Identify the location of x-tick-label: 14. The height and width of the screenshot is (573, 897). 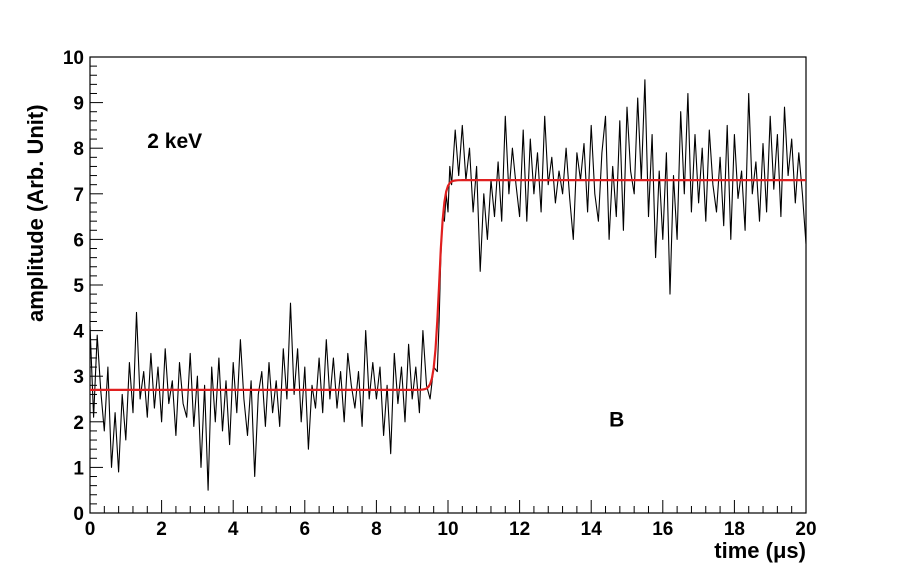
(592, 529).